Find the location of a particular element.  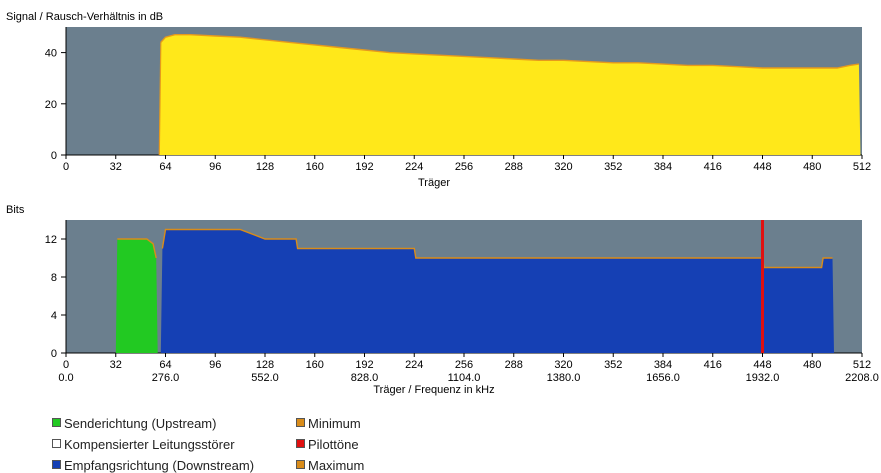

chart1-freq-tick-label: 1104.0 is located at coordinates (464, 378).